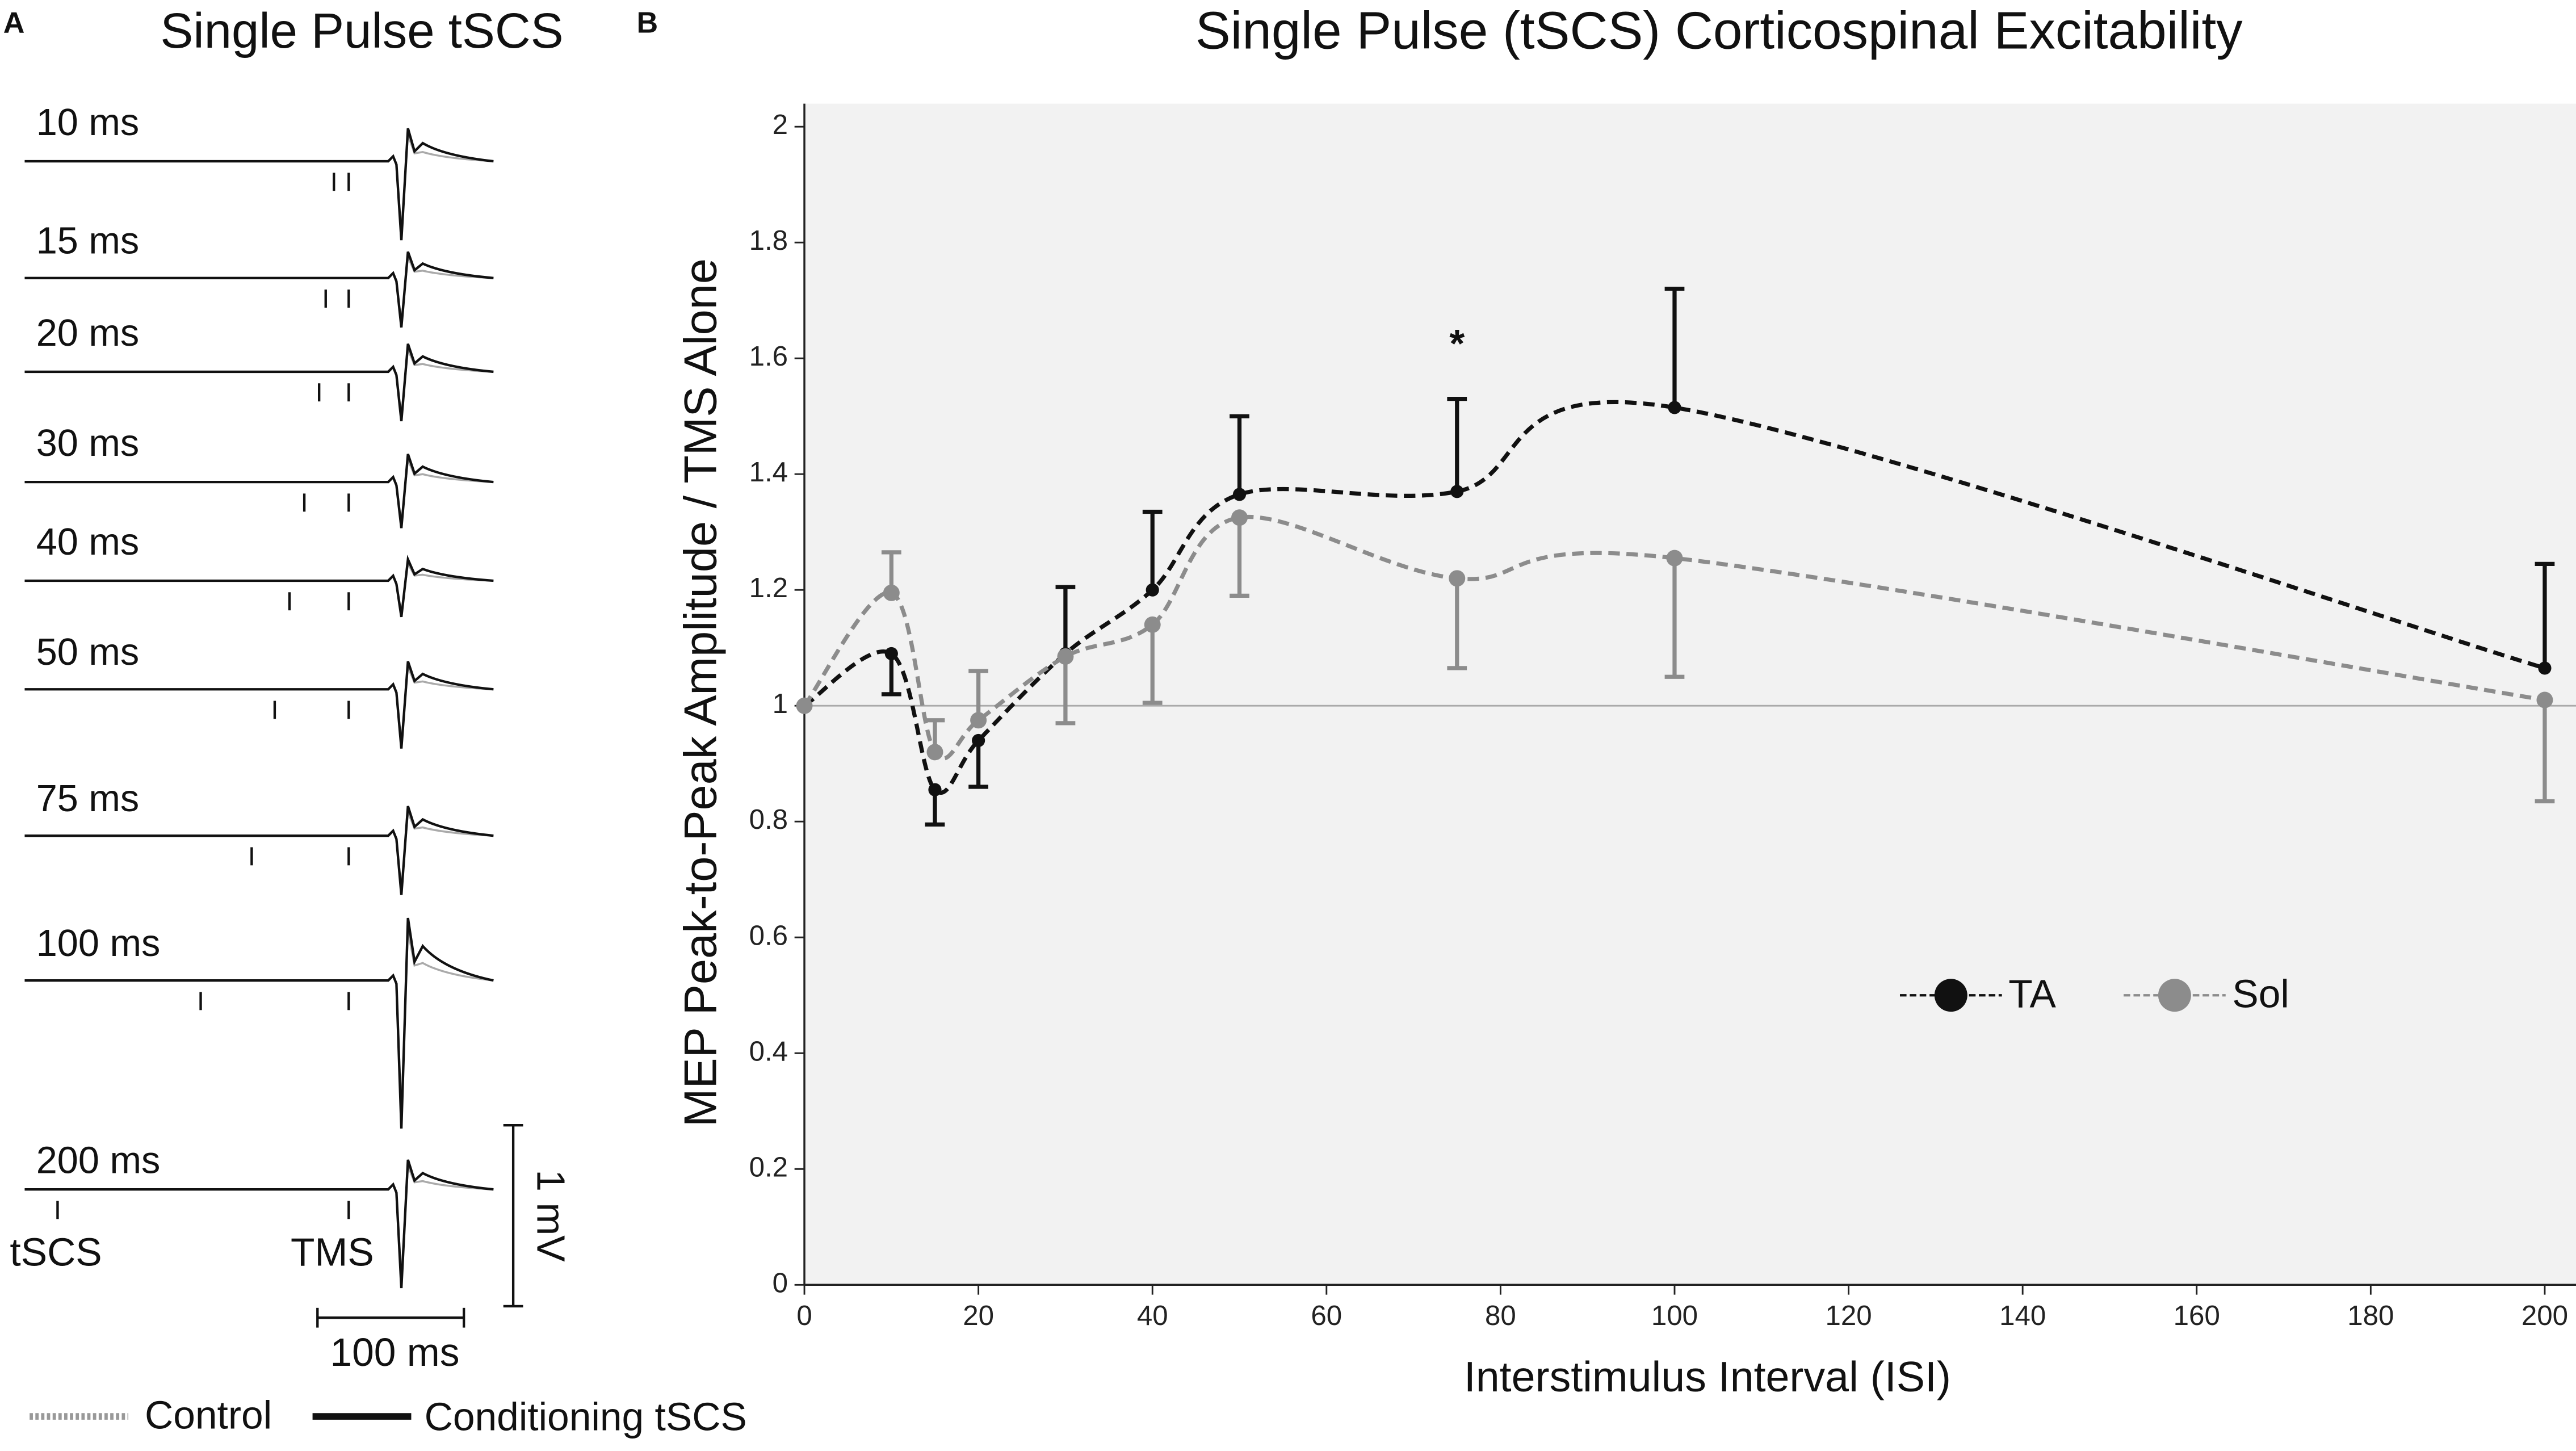 Image resolution: width=2576 pixels, height=1451 pixels. Describe the element at coordinates (2545, 1316) in the screenshot. I see `x-tick-label: 200` at that location.